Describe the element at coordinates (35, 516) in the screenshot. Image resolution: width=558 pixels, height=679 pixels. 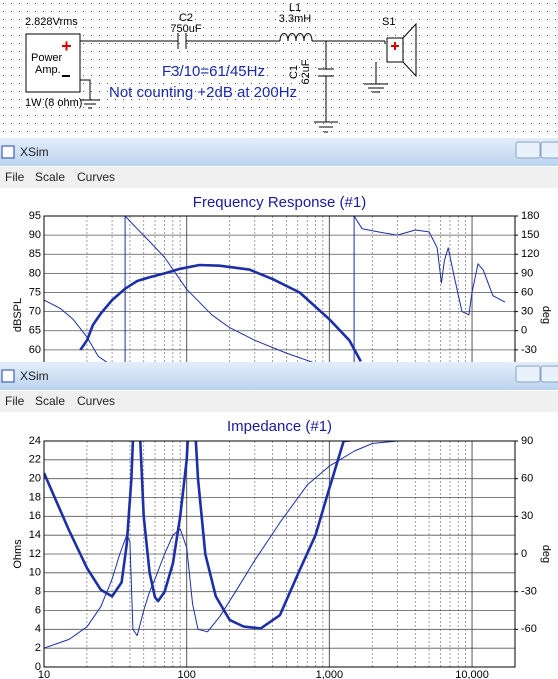
I see `y-tick-label: 16` at that location.